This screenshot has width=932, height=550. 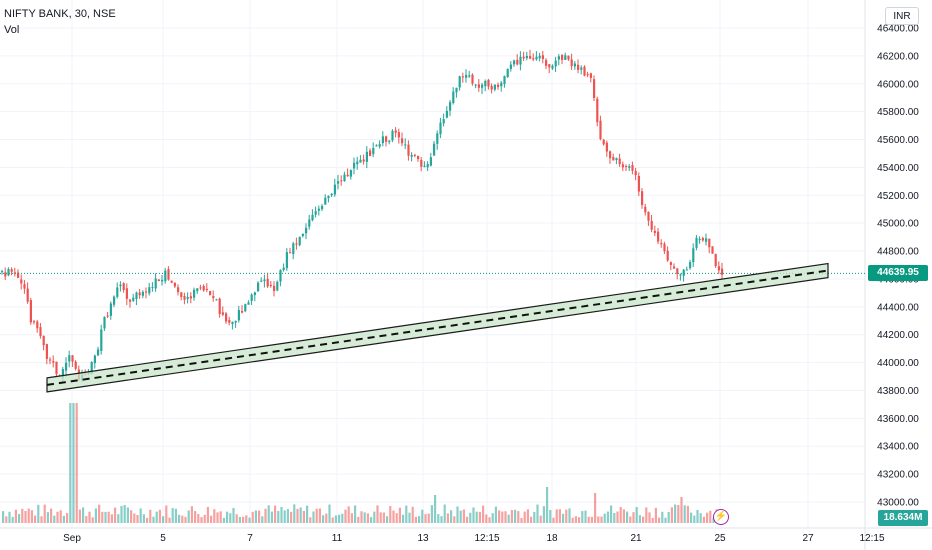 I want to click on lightning-icon: ⚡, so click(x=721, y=517).